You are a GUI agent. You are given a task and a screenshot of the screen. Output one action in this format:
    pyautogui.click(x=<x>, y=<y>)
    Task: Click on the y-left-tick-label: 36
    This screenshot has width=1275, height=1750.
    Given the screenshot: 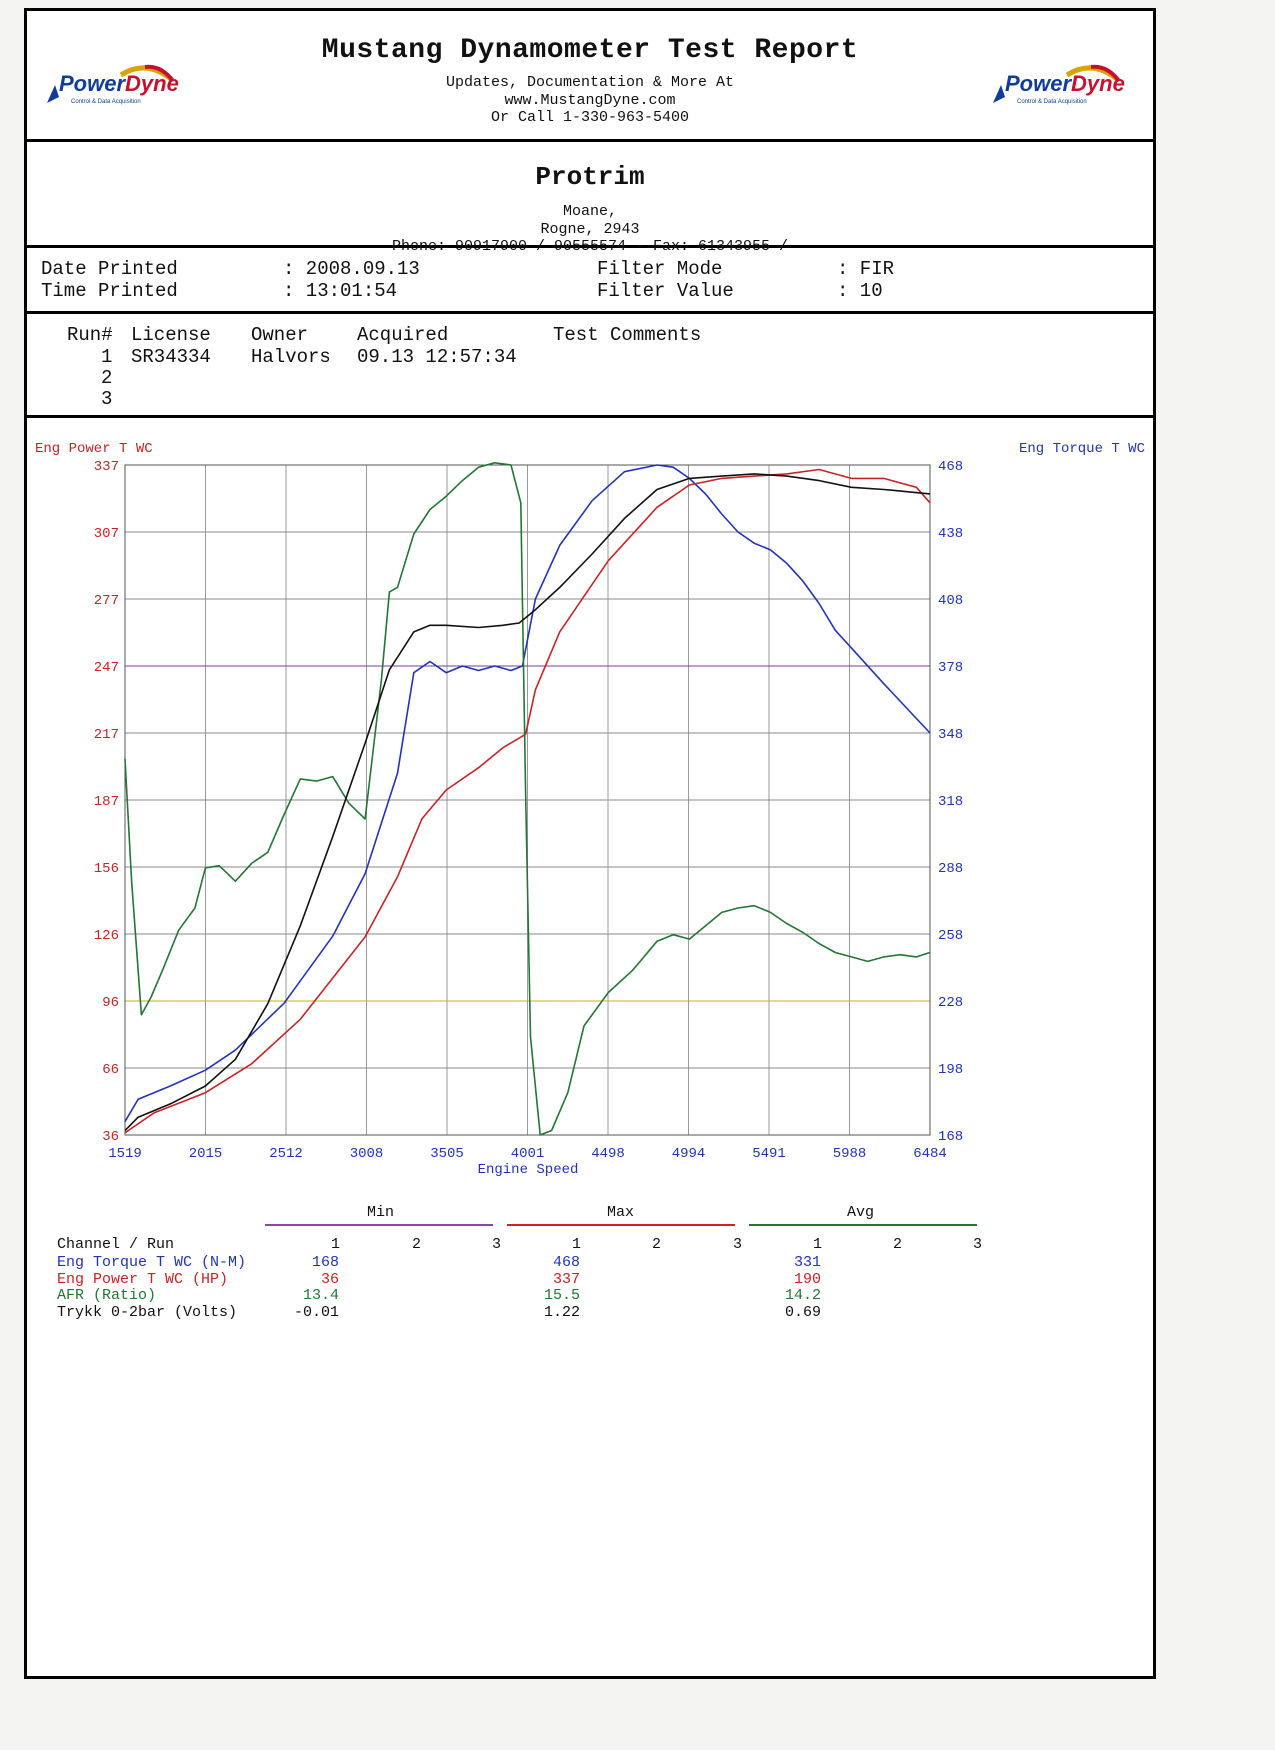 What is the action you would take?
    pyautogui.click(x=110, y=1137)
    